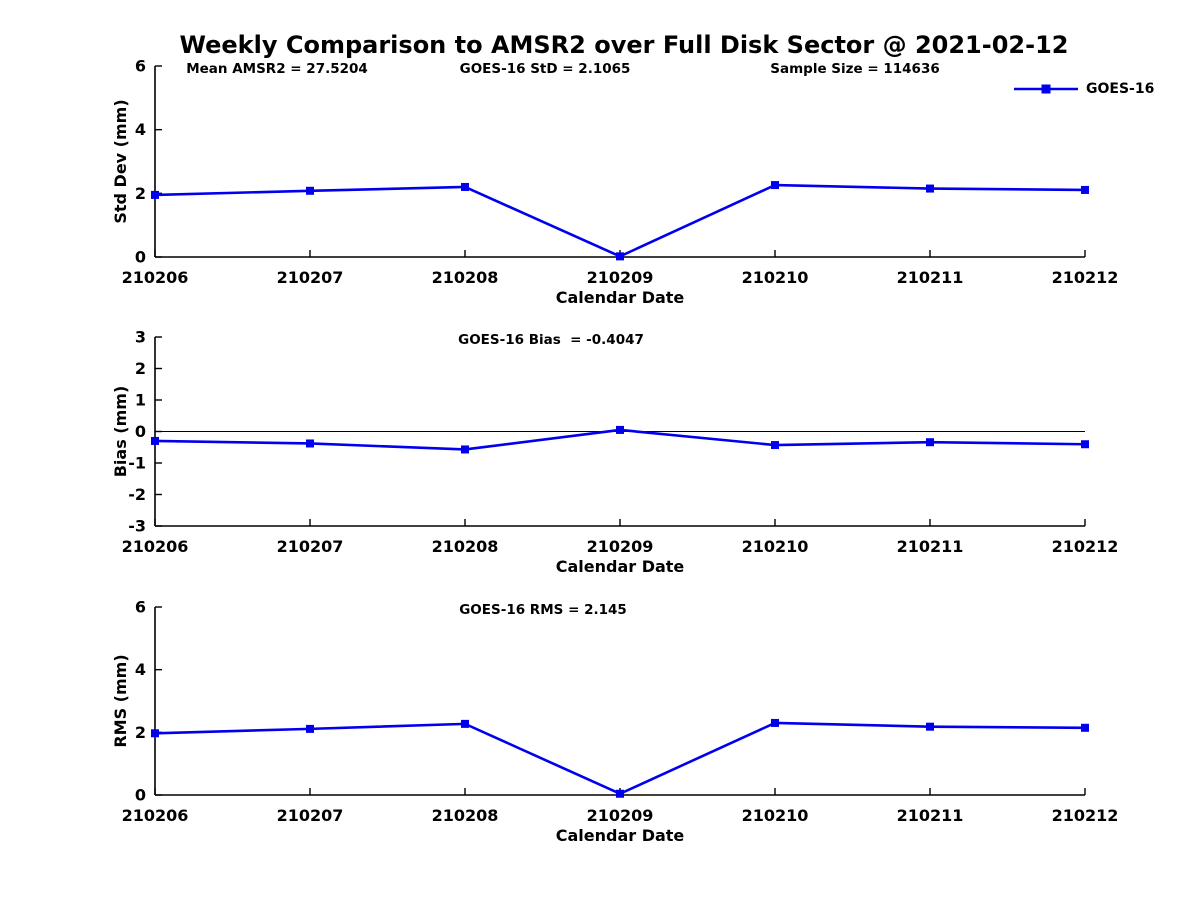  What do you see at coordinates (120, 432) in the screenshot?
I see `y-axis-label: Bias (mm)` at bounding box center [120, 432].